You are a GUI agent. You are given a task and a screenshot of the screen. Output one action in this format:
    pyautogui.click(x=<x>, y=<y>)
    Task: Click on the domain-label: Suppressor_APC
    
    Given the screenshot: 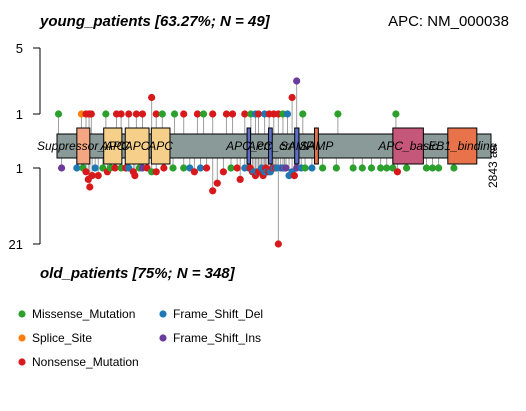 What is the action you would take?
    pyautogui.click(x=83, y=146)
    